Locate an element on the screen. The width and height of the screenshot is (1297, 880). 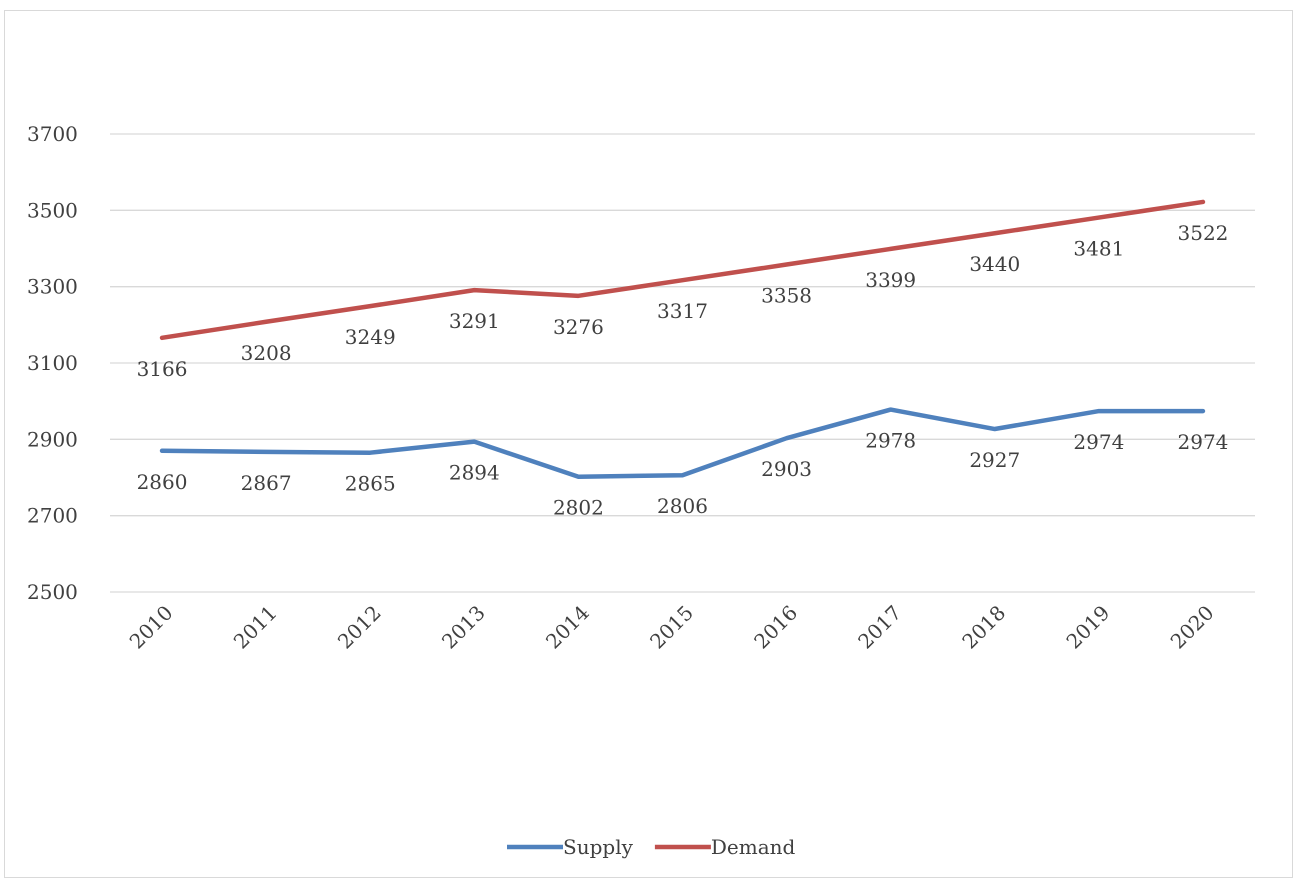
x-tick-label: 2010 is located at coordinates (151, 627).